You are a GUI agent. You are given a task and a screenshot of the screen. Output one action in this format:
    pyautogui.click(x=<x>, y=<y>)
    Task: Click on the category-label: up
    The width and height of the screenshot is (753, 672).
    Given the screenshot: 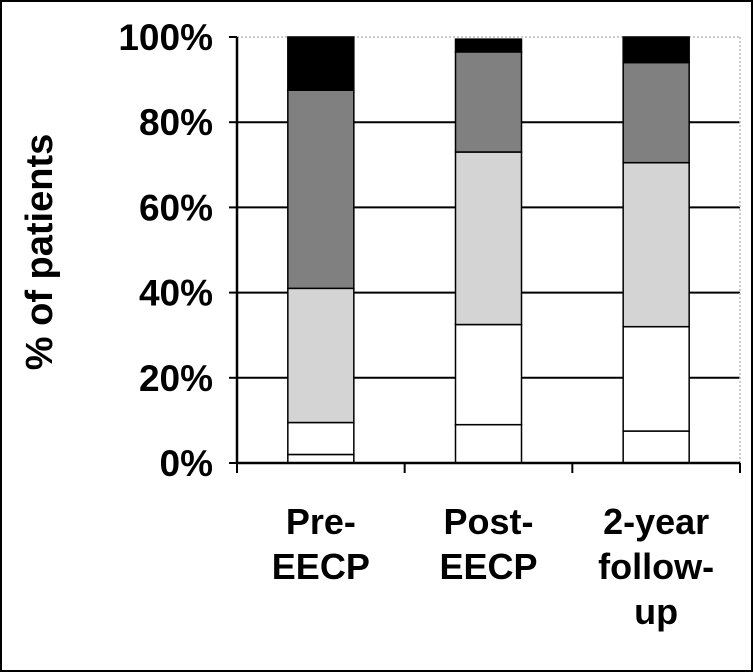 What is the action you would take?
    pyautogui.click(x=656, y=611)
    